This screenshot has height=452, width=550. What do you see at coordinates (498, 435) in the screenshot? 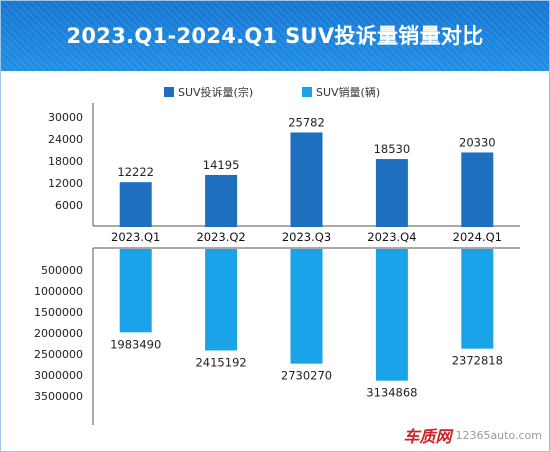
I see `watermark-url: 12365auto.com` at bounding box center [498, 435].